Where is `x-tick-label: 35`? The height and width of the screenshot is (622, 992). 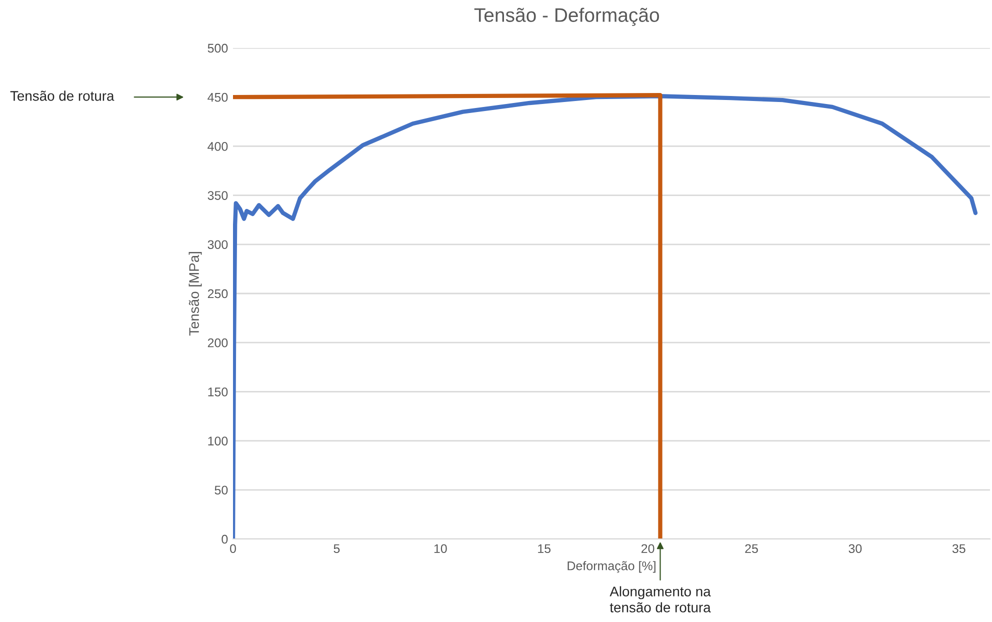
x-tick-label: 35 is located at coordinates (959, 549).